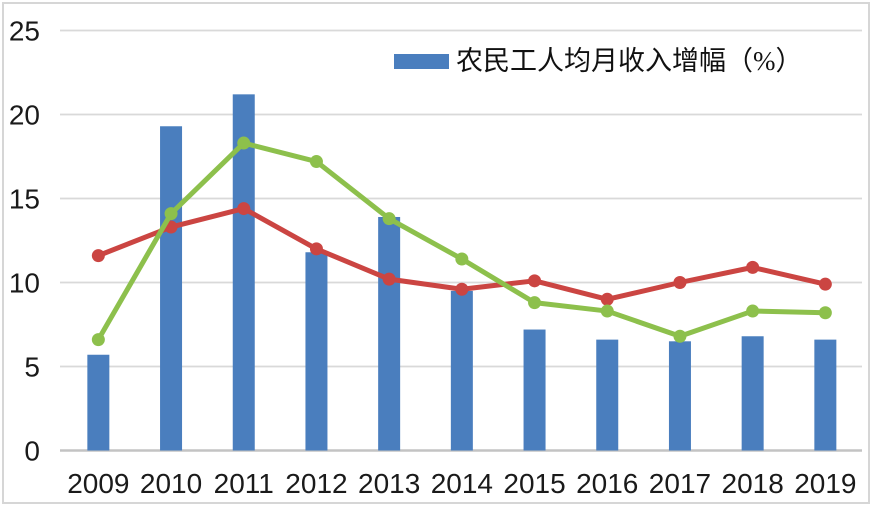  I want to click on x-tick-label-2016: 2016, so click(607, 483).